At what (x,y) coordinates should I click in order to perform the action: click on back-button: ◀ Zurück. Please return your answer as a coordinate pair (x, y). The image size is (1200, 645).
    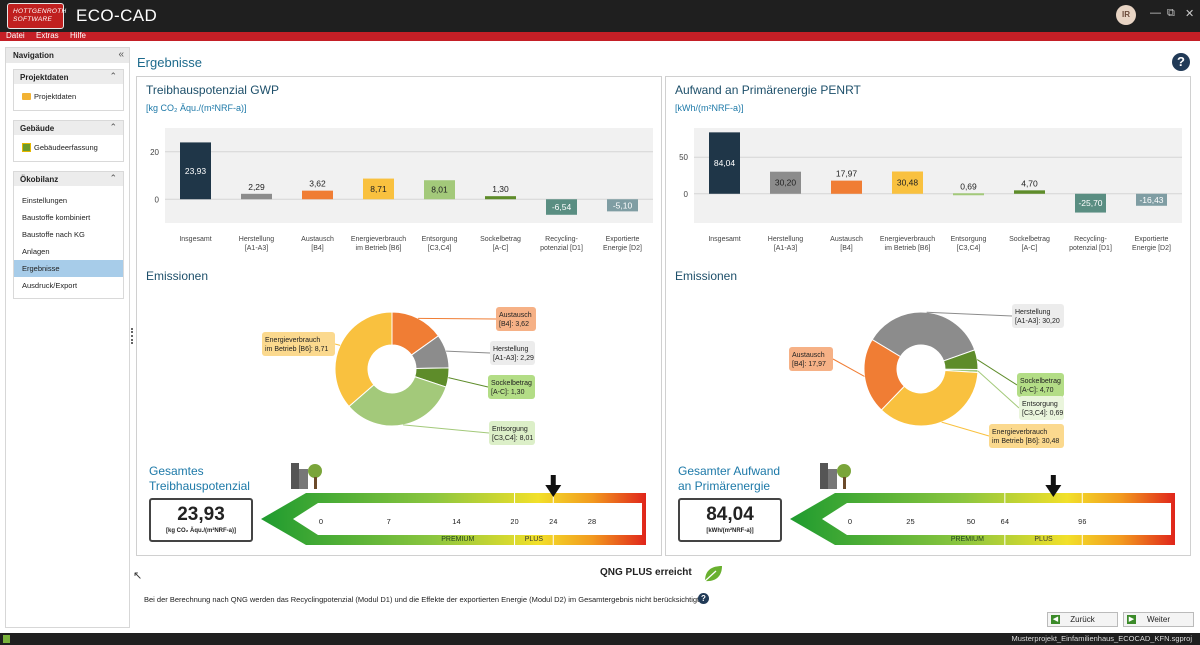
    Looking at the image, I should click on (1082, 619).